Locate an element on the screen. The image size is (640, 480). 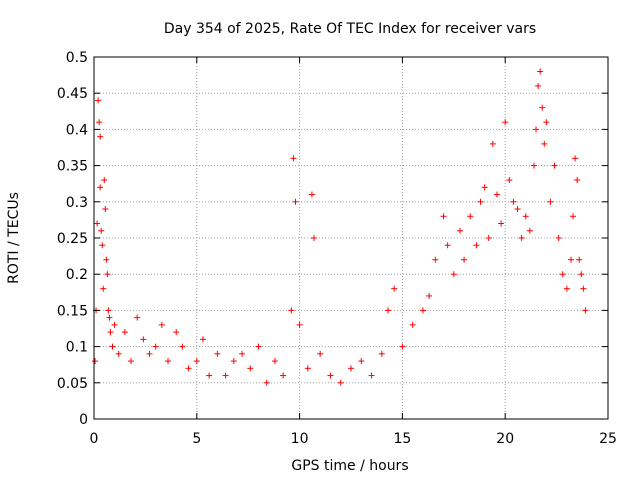
y-tick-label: 0.5 is located at coordinates (77, 58).